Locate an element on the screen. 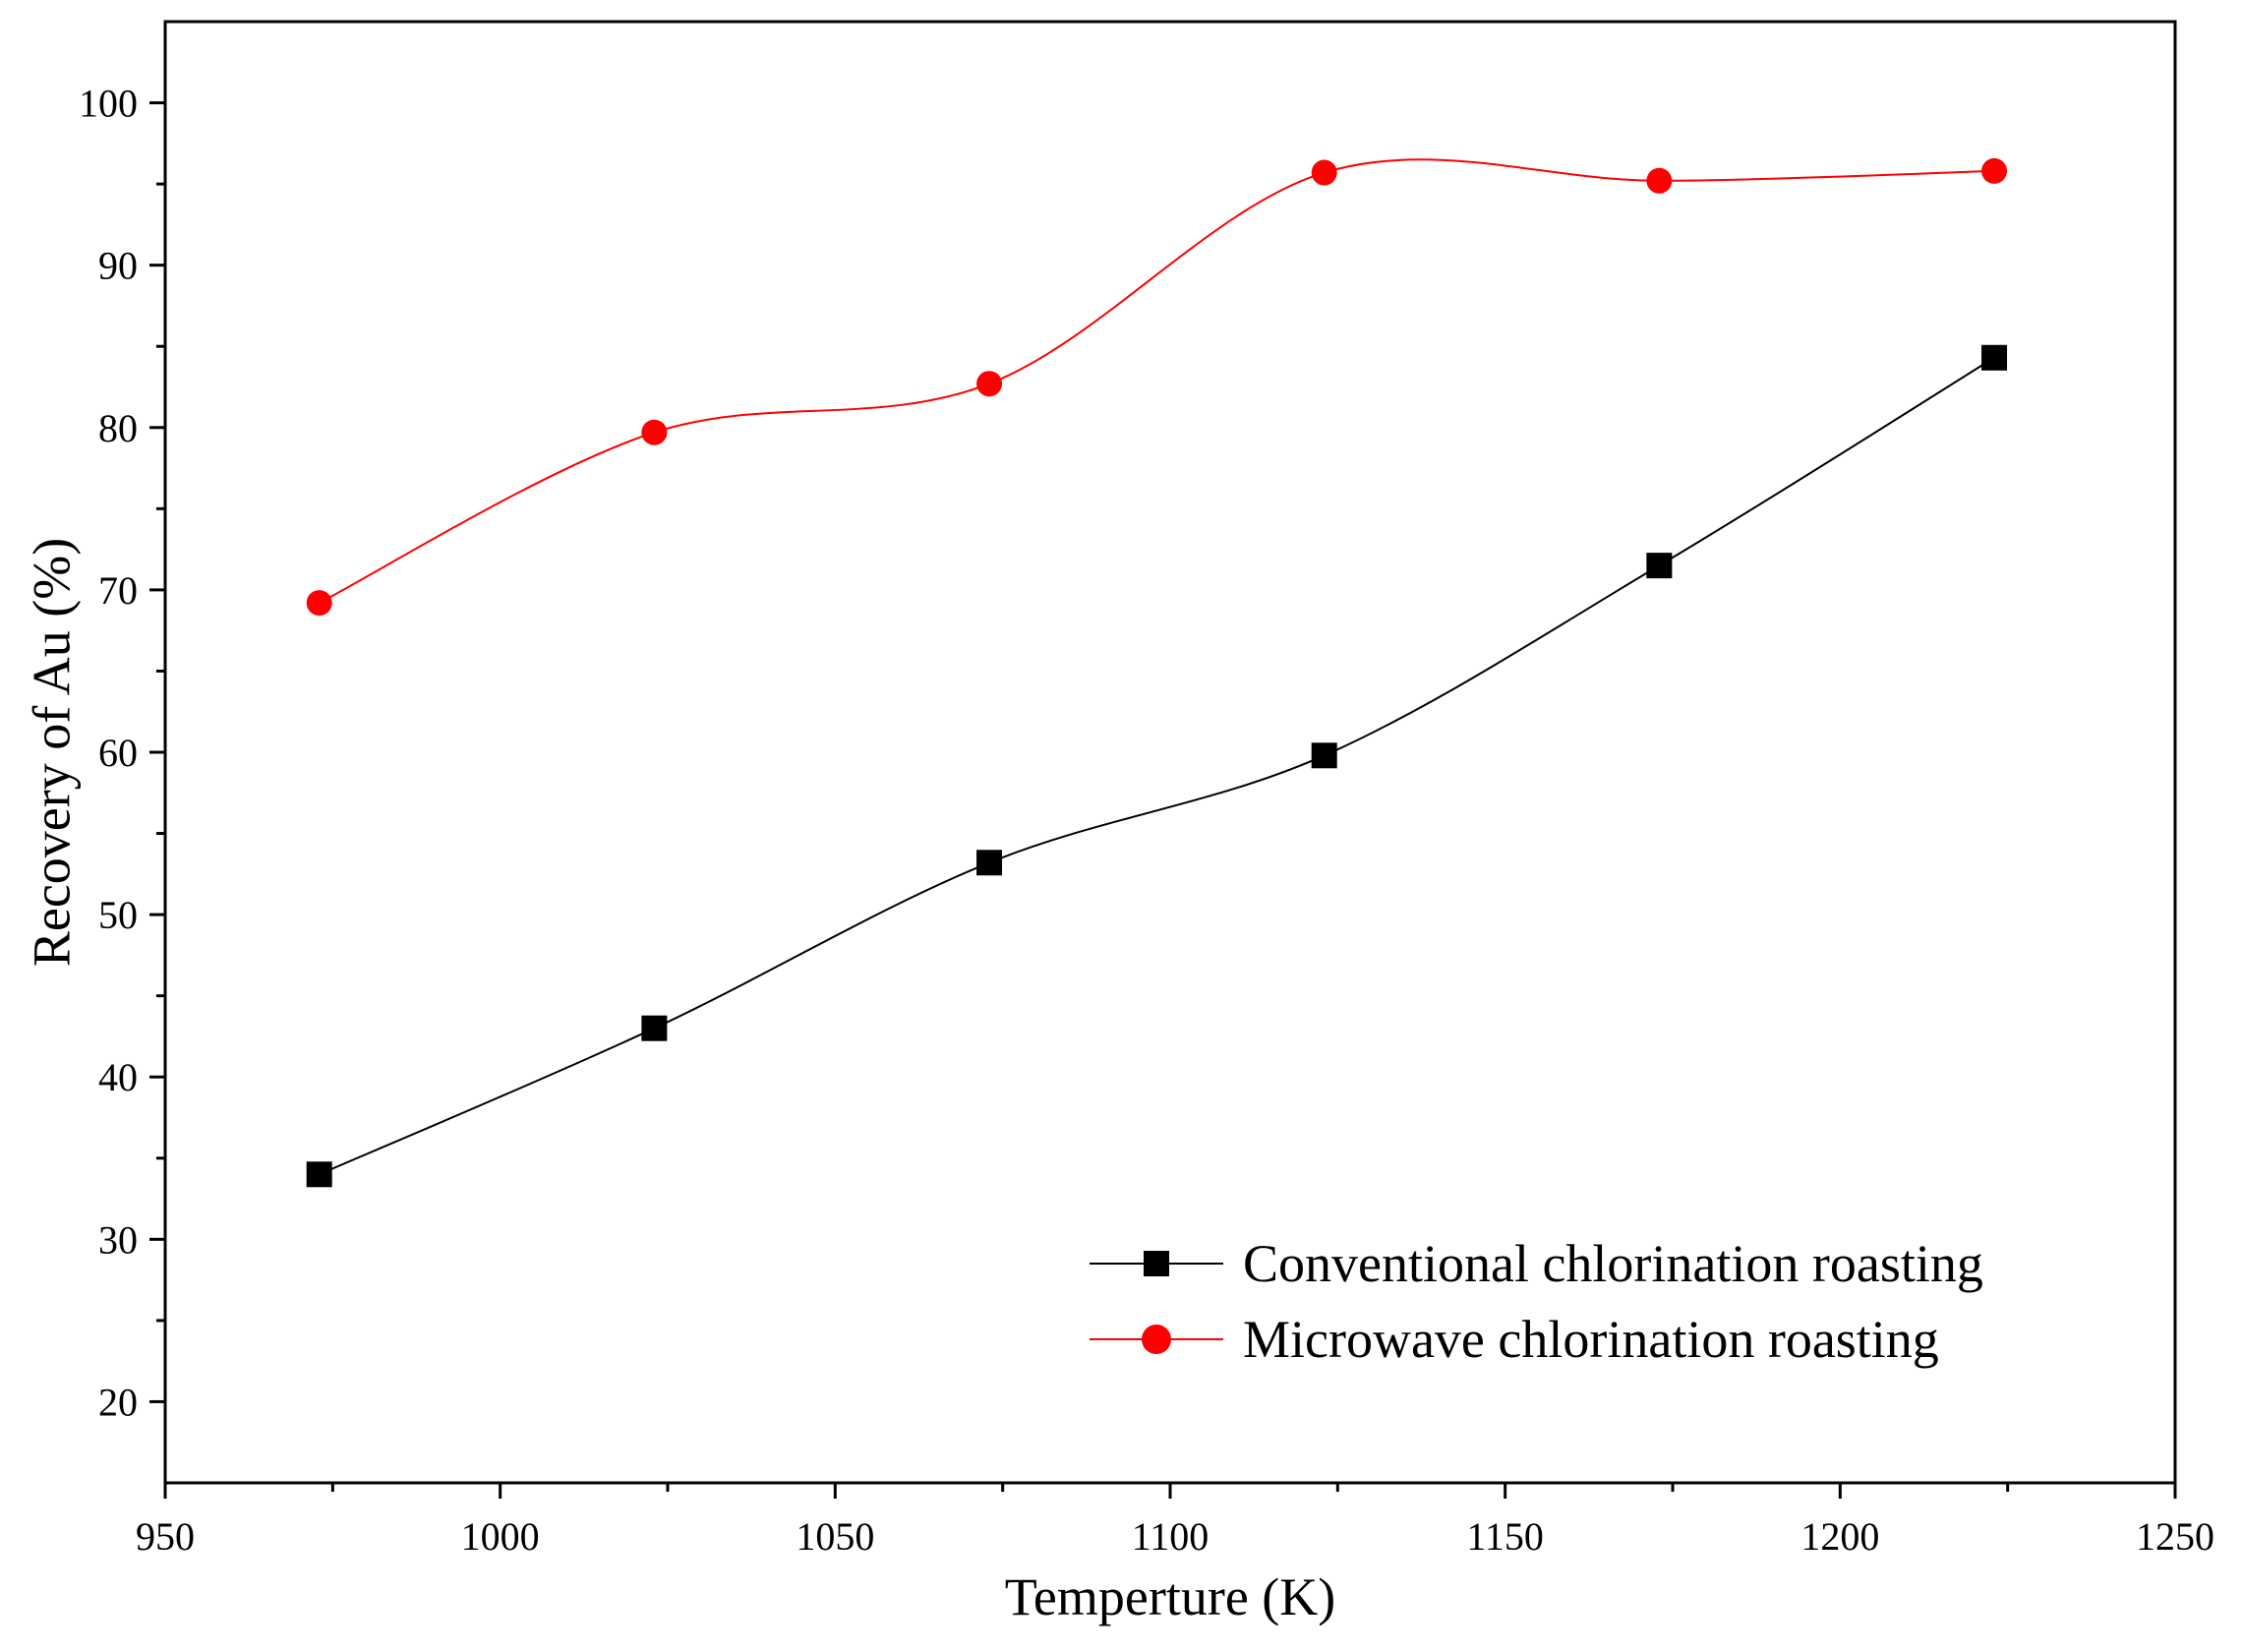 This screenshot has height=1652, width=2242. x-tick-label: 1250 is located at coordinates (2175, 1536).